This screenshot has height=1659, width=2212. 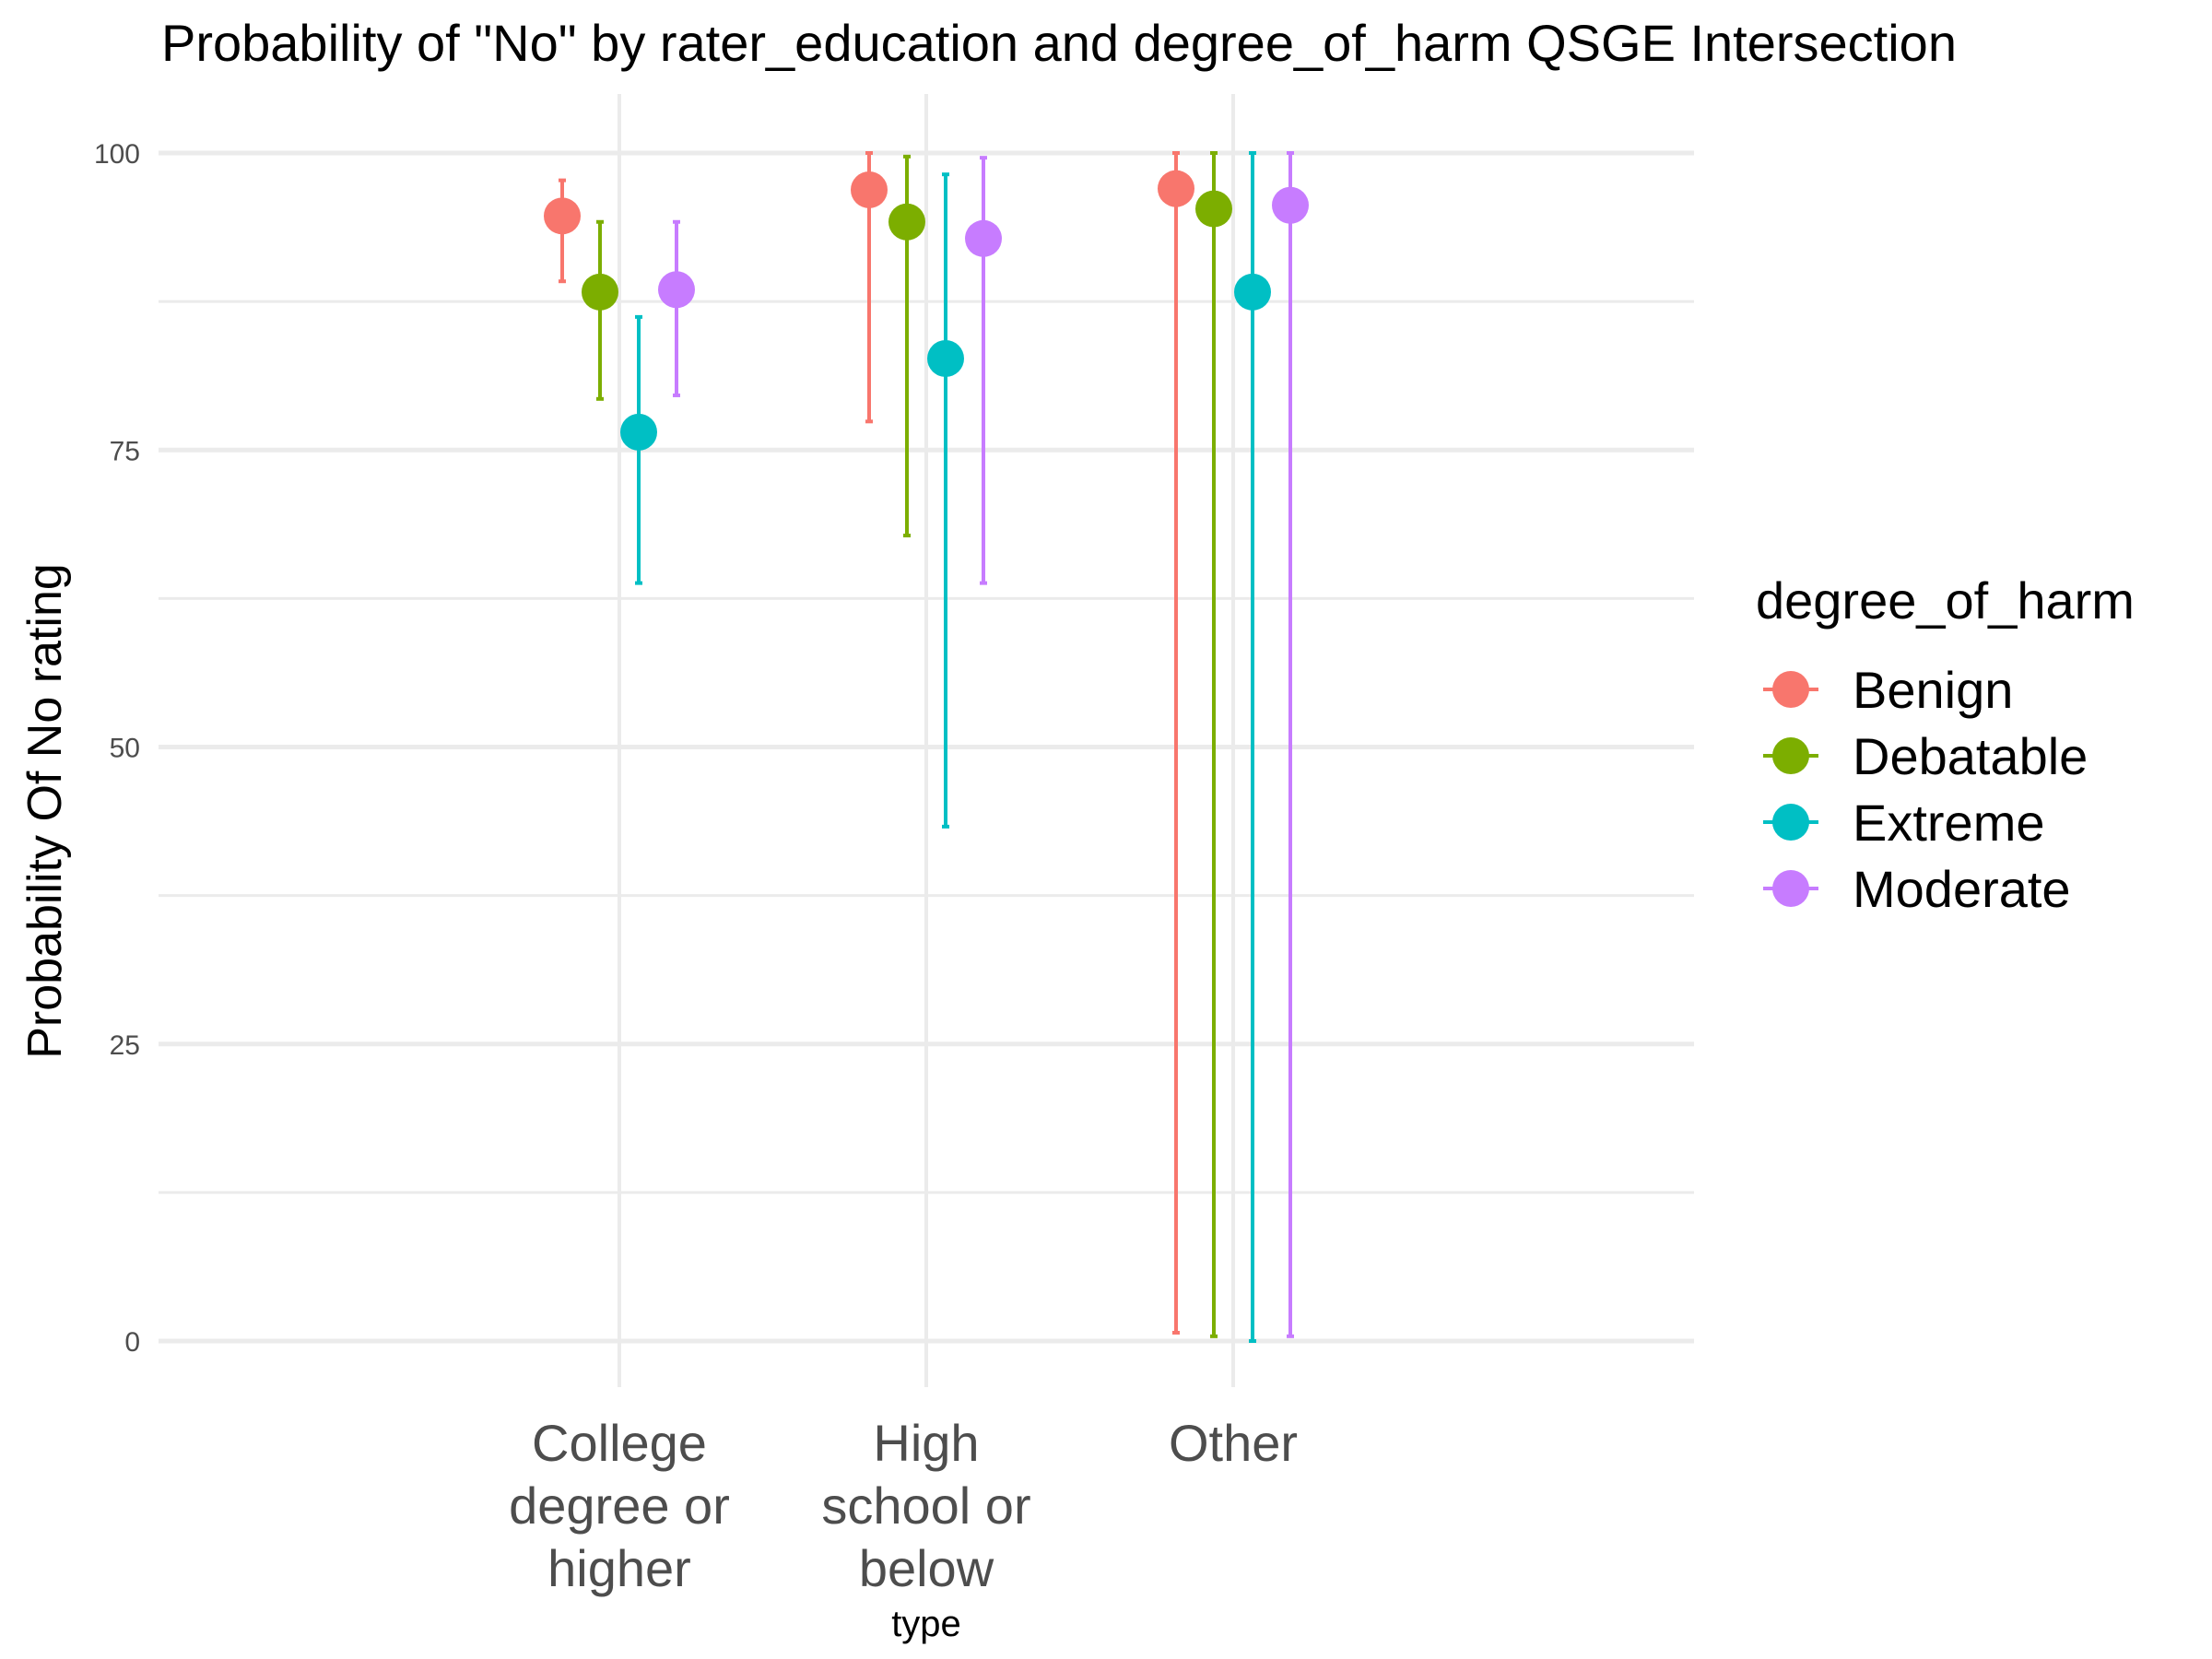 What do you see at coordinates (125, 451) in the screenshot?
I see `y-tick-label: 75` at bounding box center [125, 451].